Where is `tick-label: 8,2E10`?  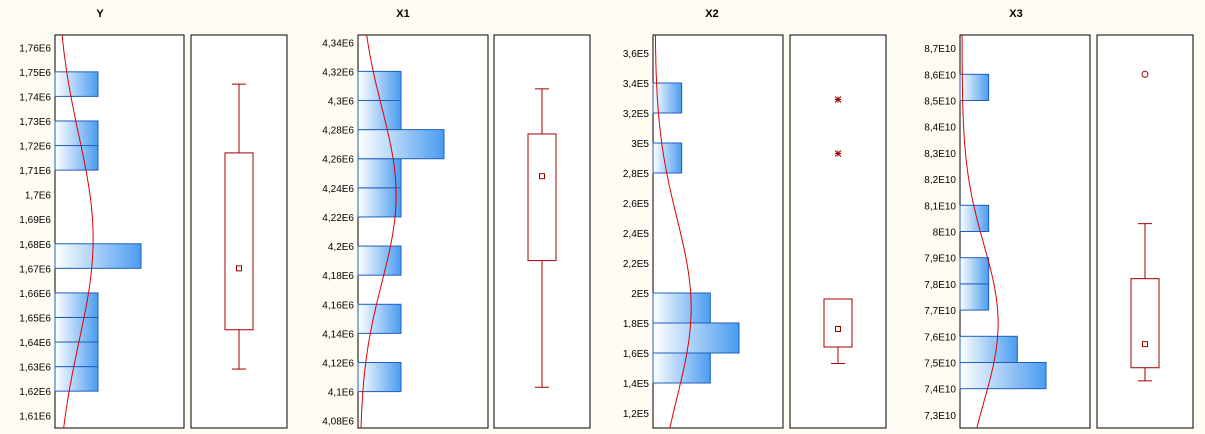 tick-label: 8,2E10 is located at coordinates (940, 180).